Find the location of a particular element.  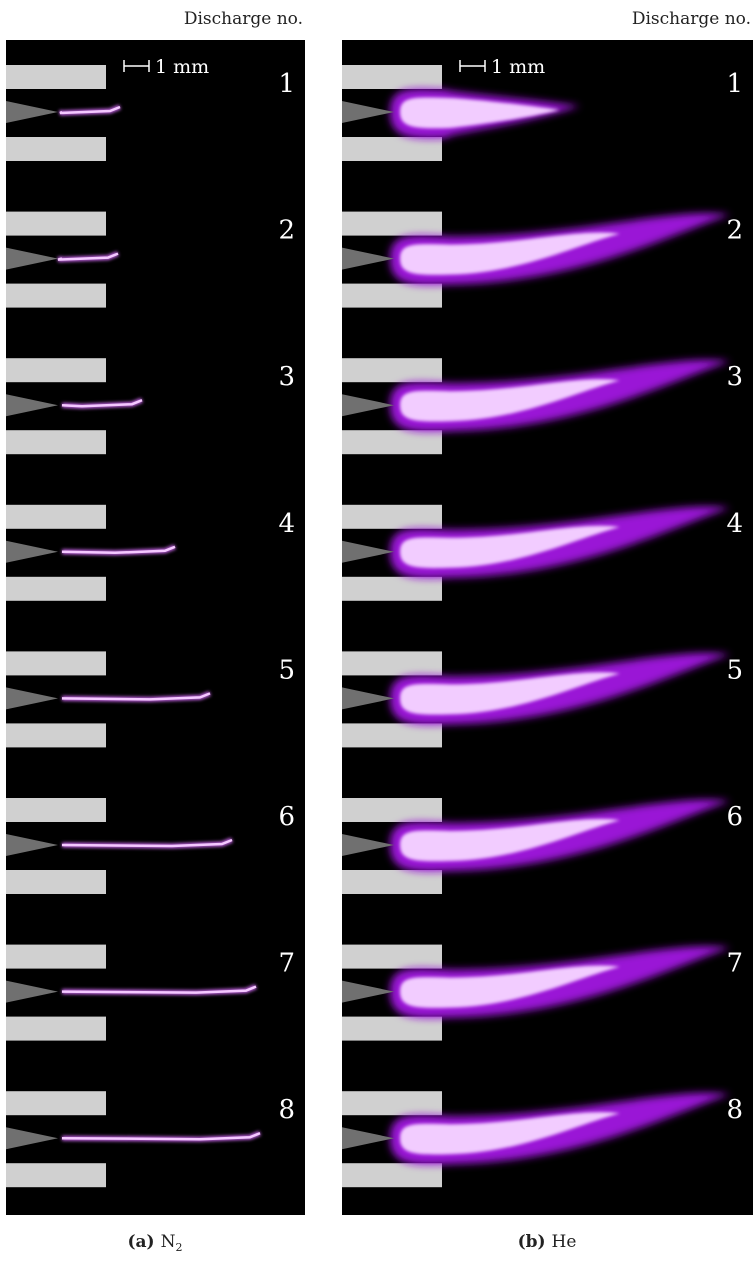

caption-label: (b) is located at coordinates (532, 1242).